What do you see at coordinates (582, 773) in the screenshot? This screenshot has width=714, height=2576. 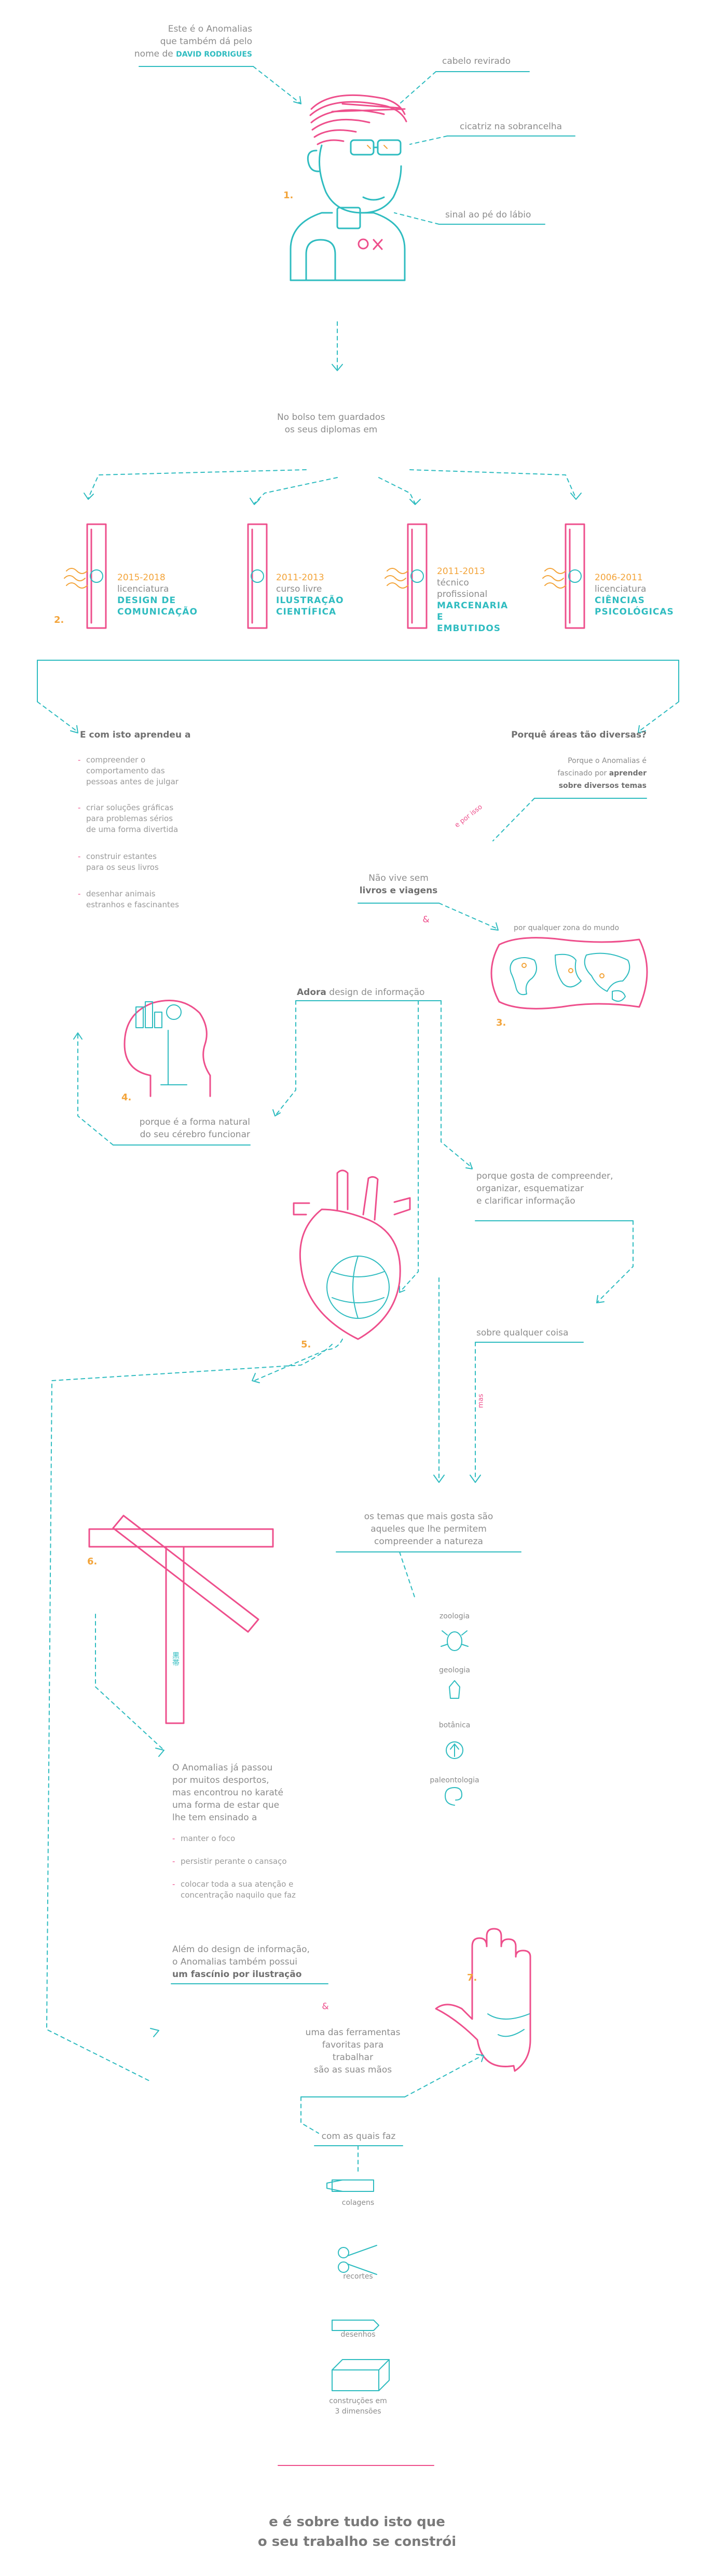 I see `why-line-2: fascinado por` at bounding box center [582, 773].